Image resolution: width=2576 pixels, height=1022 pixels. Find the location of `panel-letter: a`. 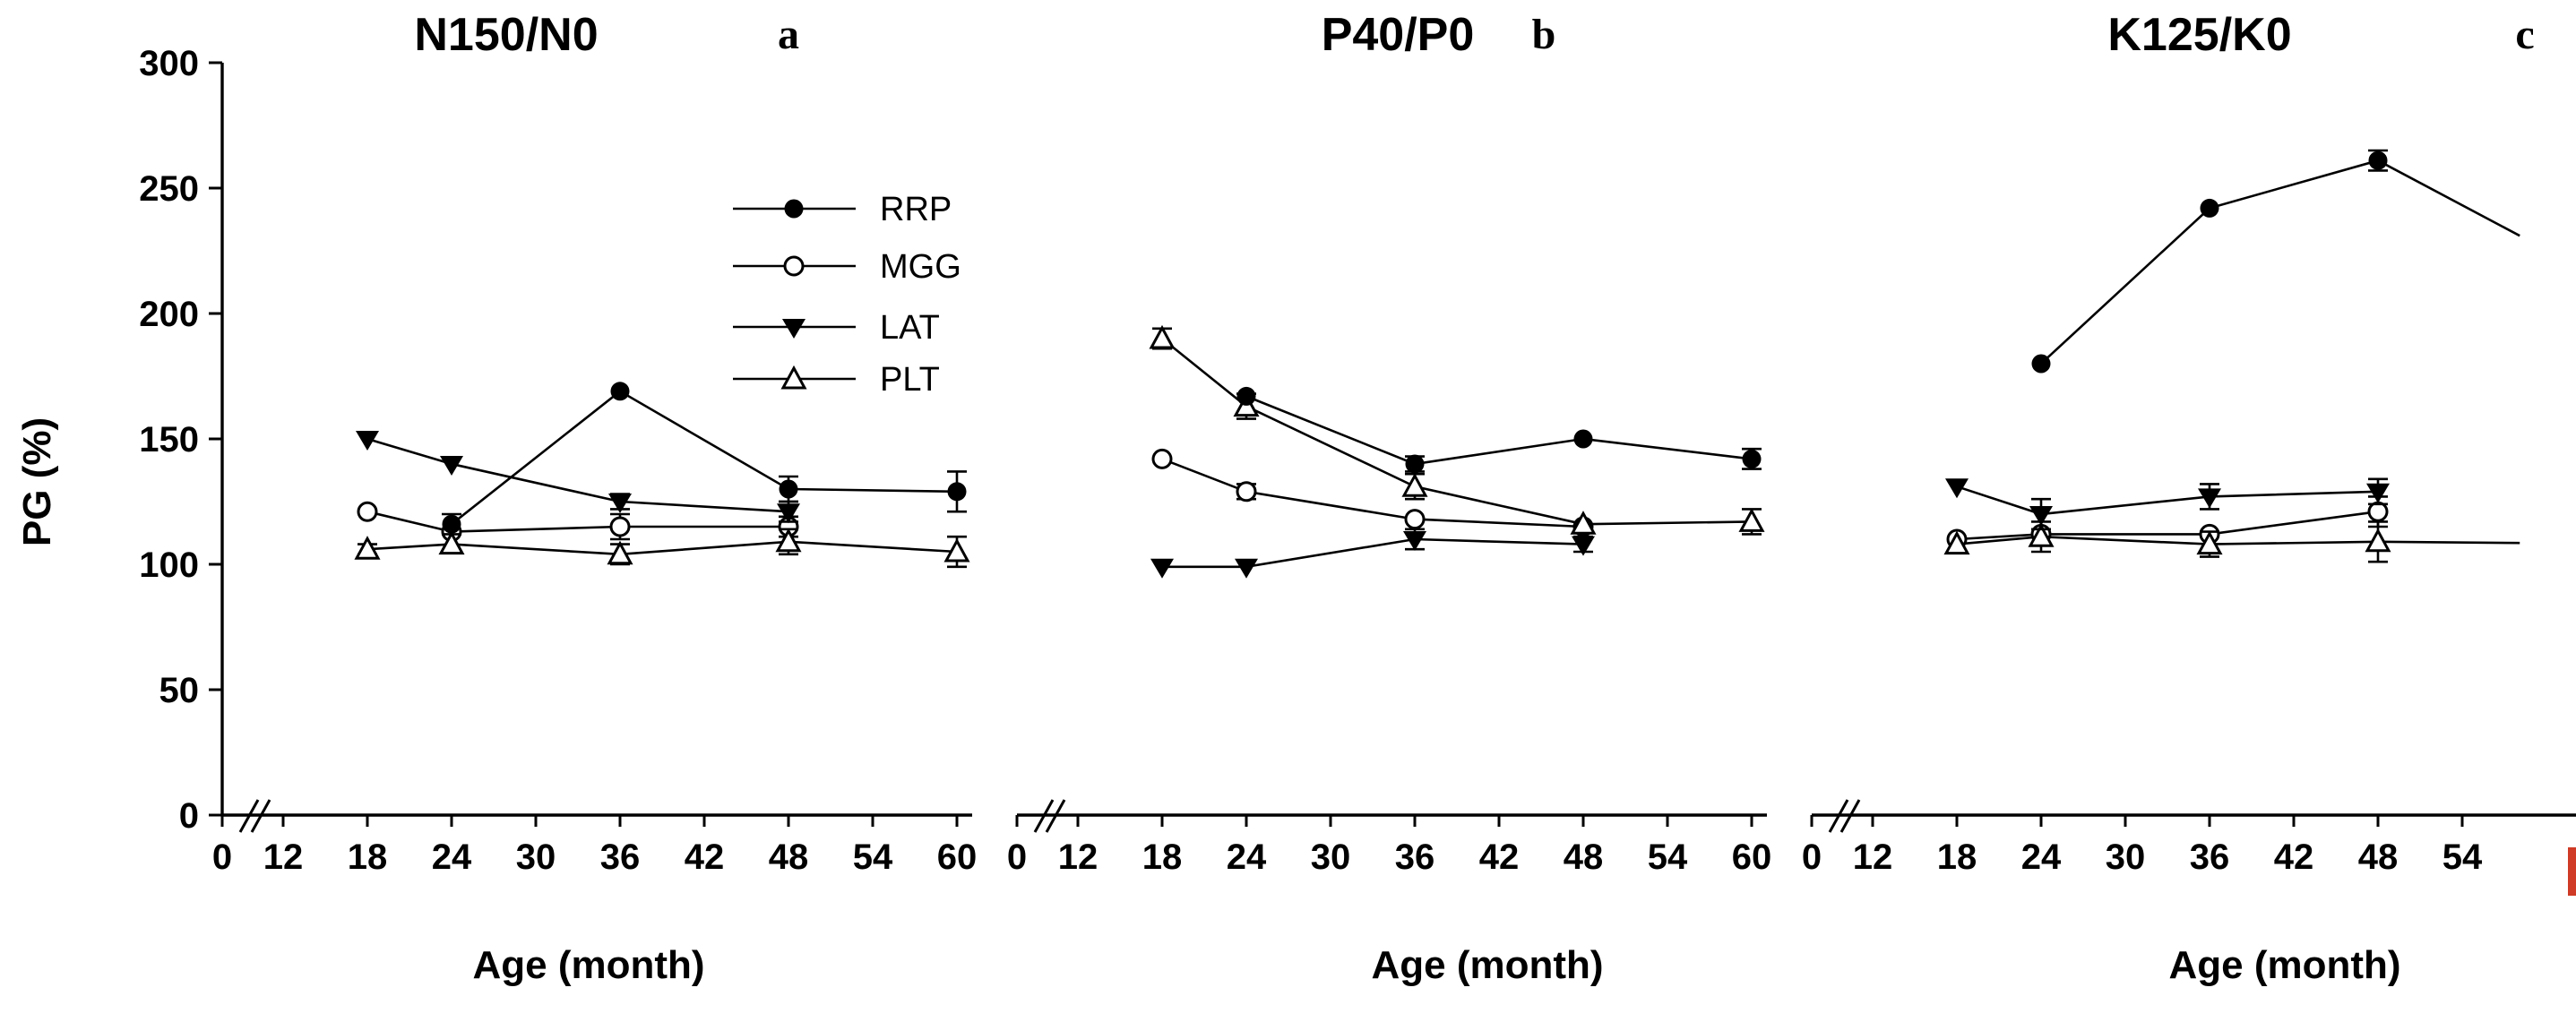

panel-letter: a is located at coordinates (788, 34).